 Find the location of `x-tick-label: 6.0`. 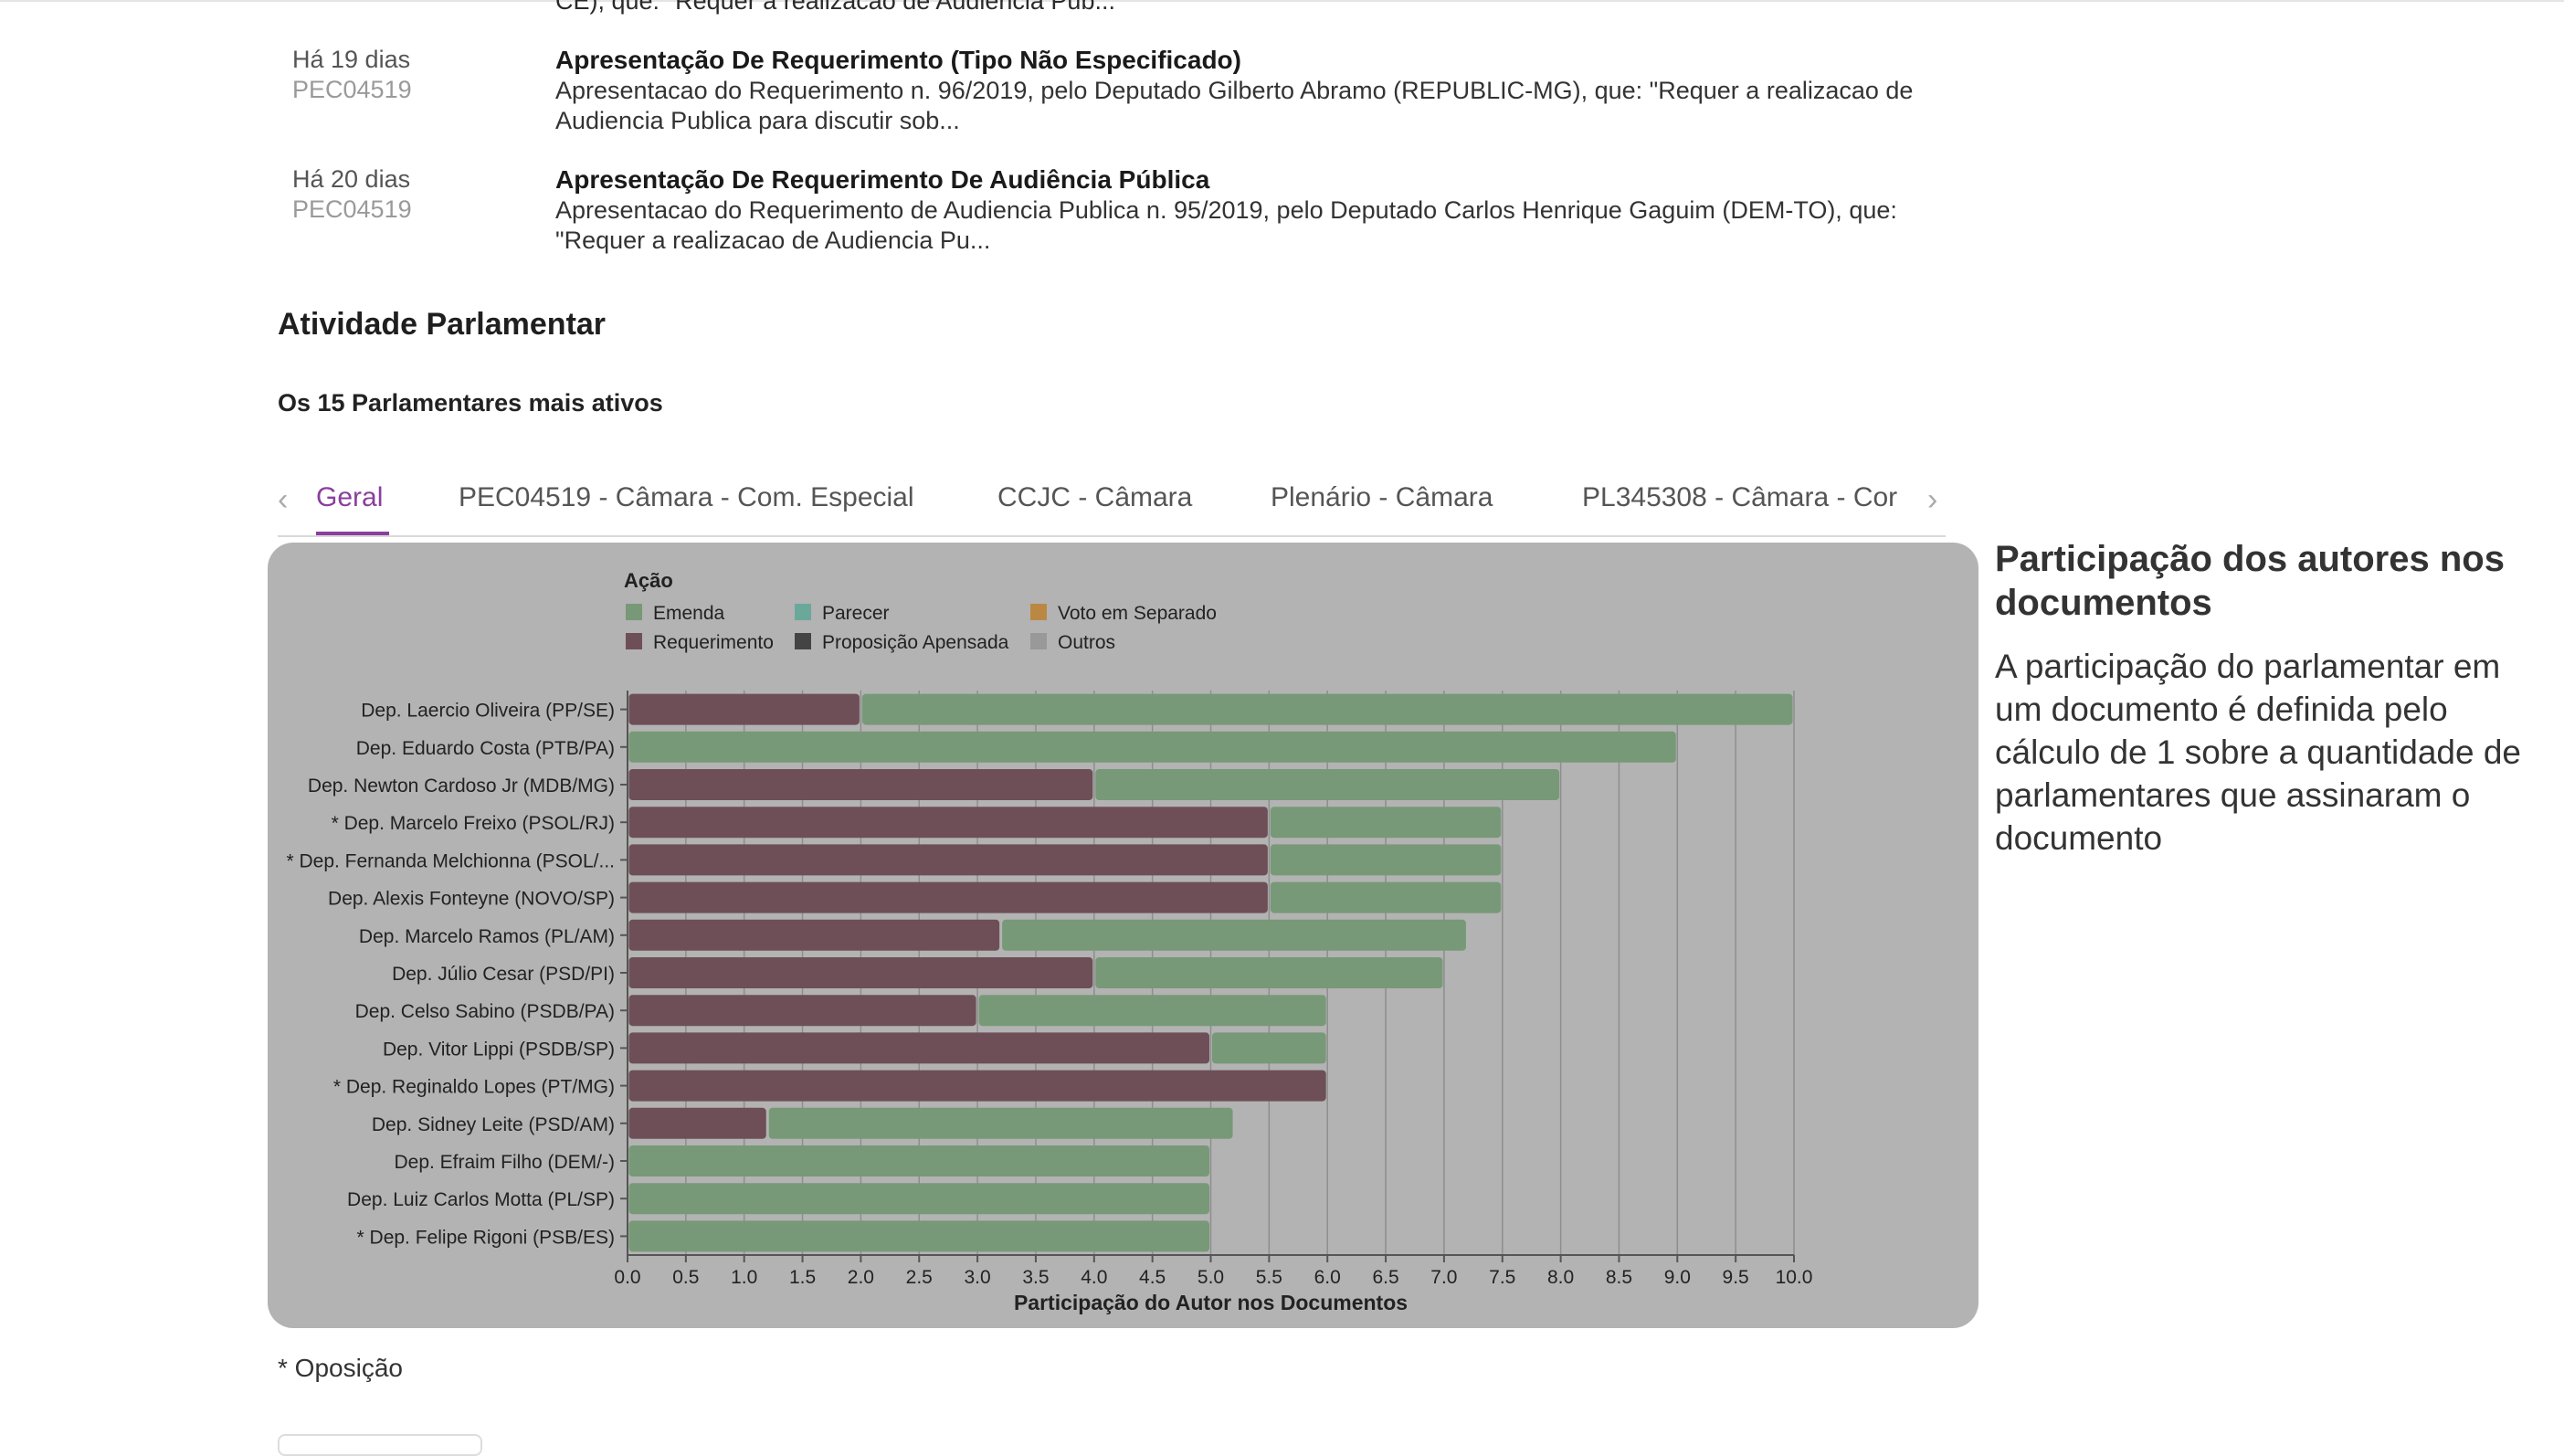

x-tick-label: 6.0 is located at coordinates (1327, 1278).